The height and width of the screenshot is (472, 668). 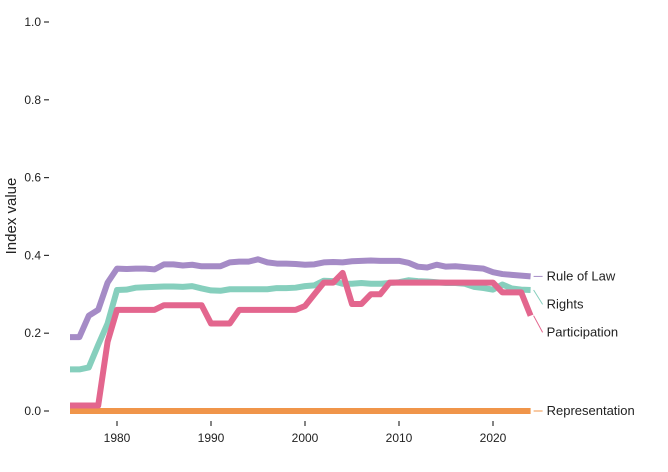 I want to click on label-leader-participation, so click(x=538, y=324).